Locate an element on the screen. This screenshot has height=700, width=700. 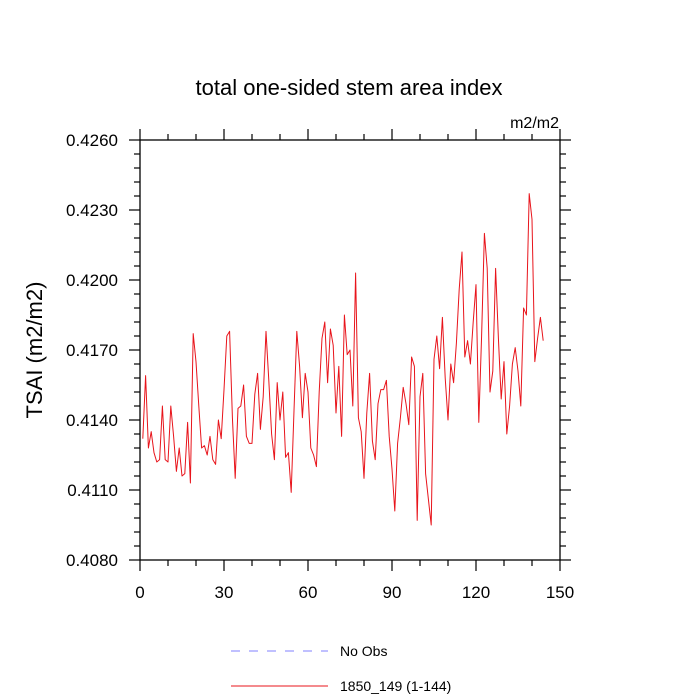
legend-label-1850-149: 1850_149 (1-144) is located at coordinates (395, 686).